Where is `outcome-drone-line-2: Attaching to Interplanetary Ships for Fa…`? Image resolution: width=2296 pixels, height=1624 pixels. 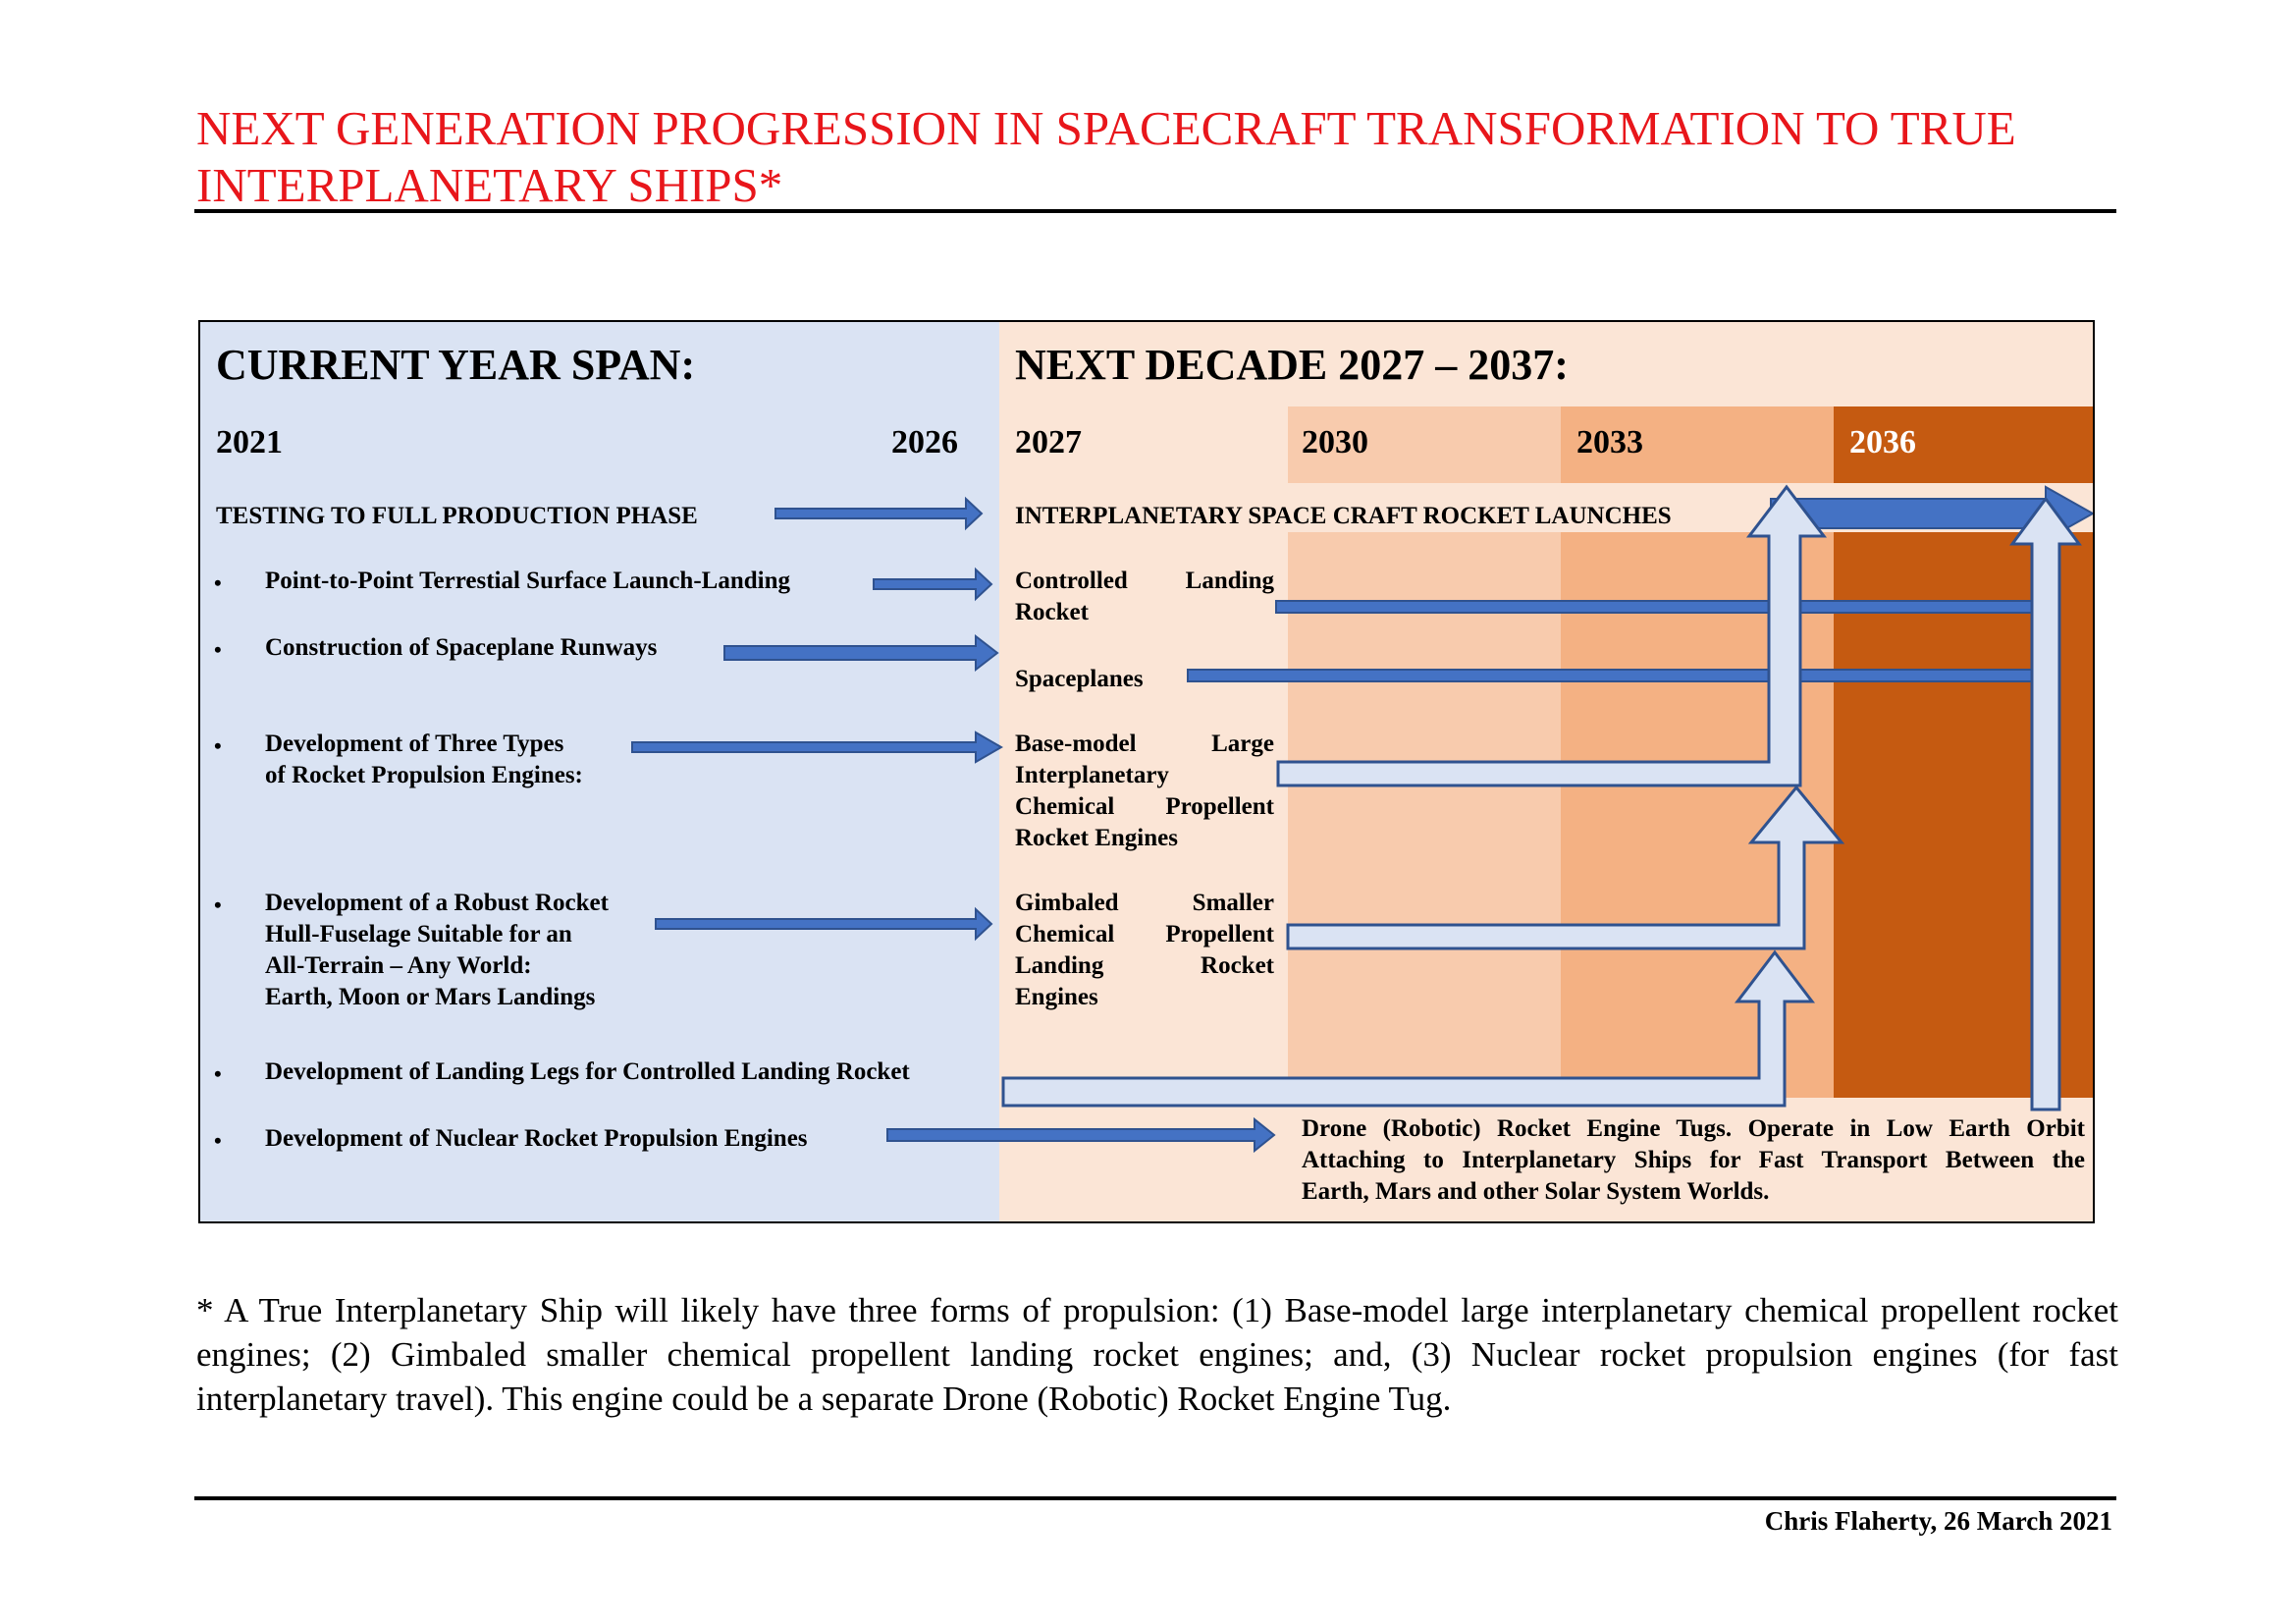
outcome-drone-line-2: Attaching to Interplanetary Ships for Fa… is located at coordinates (1693, 1160).